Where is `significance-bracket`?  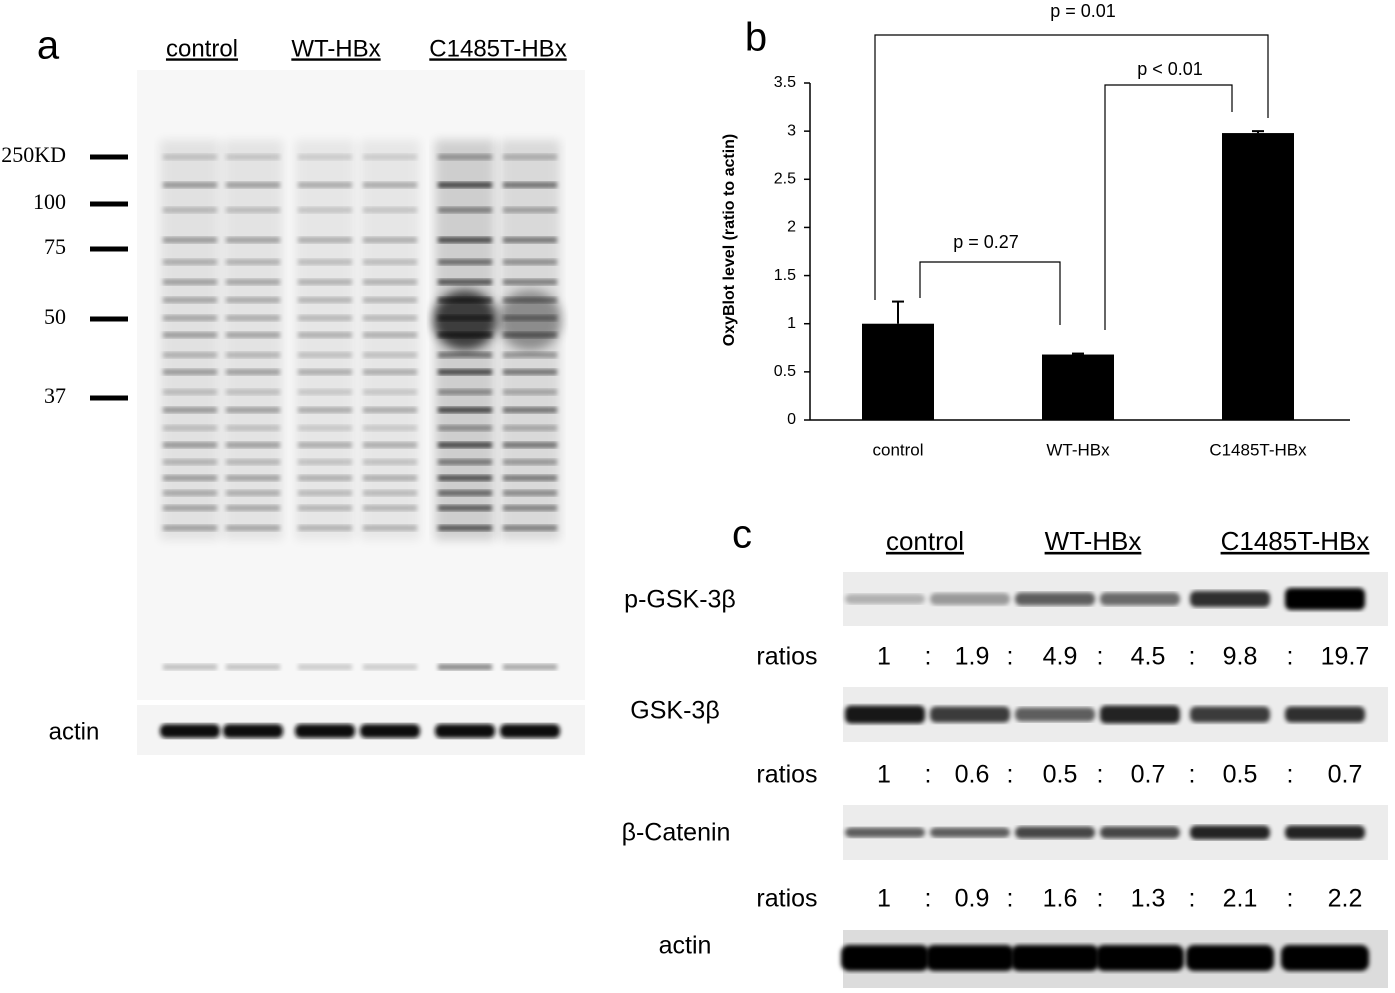
significance-bracket is located at coordinates (990, 293).